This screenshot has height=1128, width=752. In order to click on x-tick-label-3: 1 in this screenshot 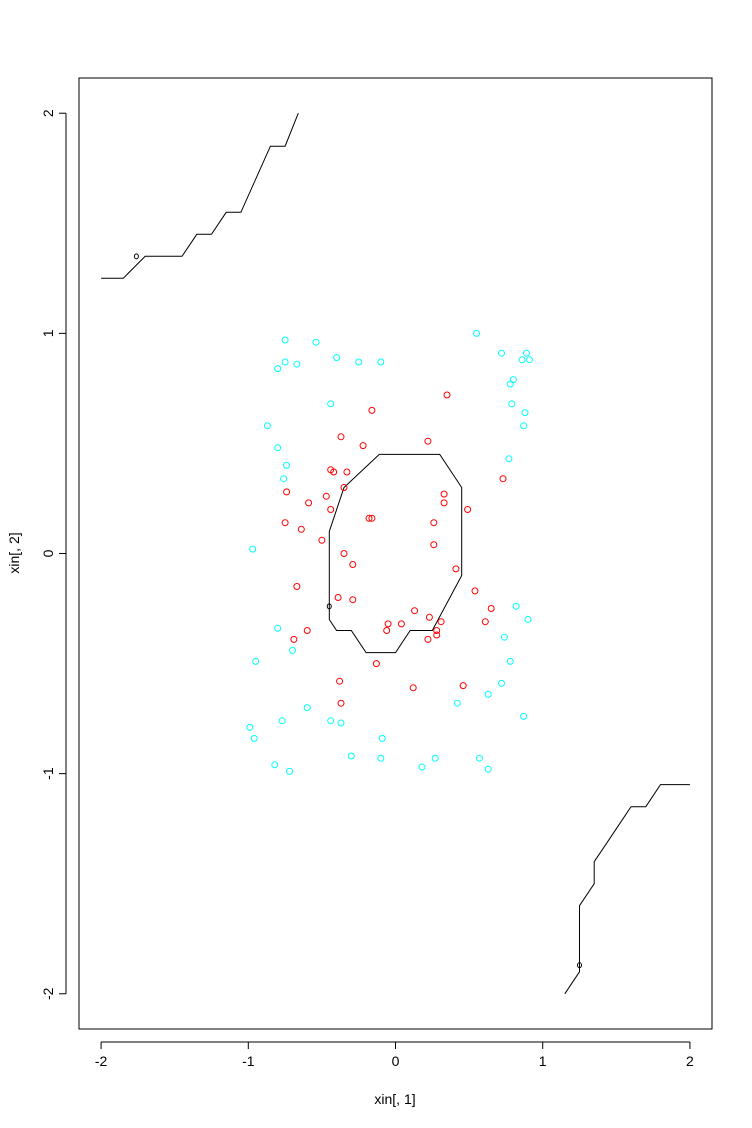, I will do `click(543, 1061)`.